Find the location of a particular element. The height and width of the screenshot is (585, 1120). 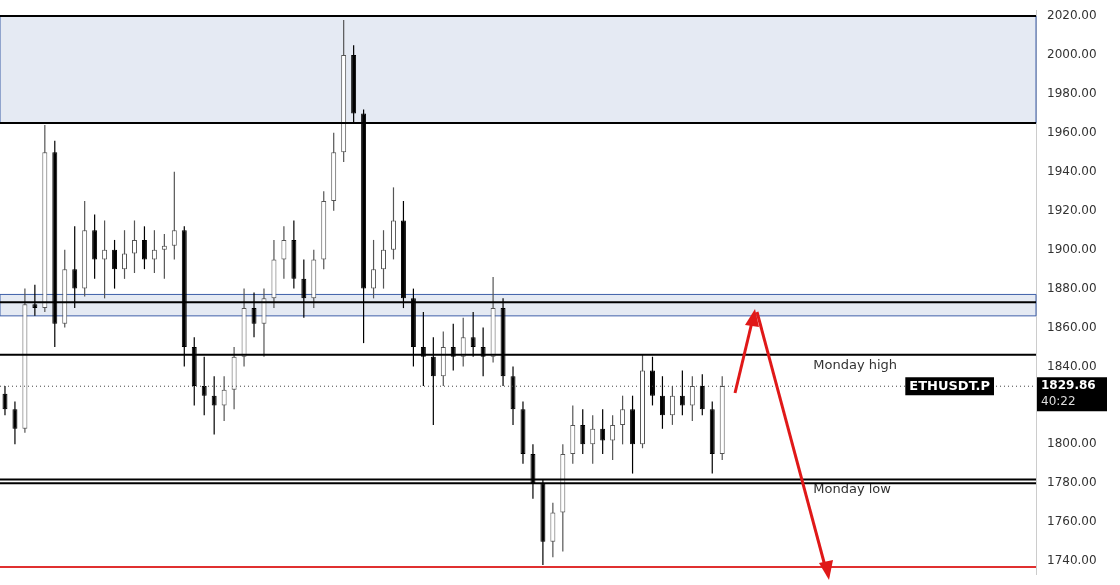

y-tick-label: 1860.00 is located at coordinates (1072, 326).